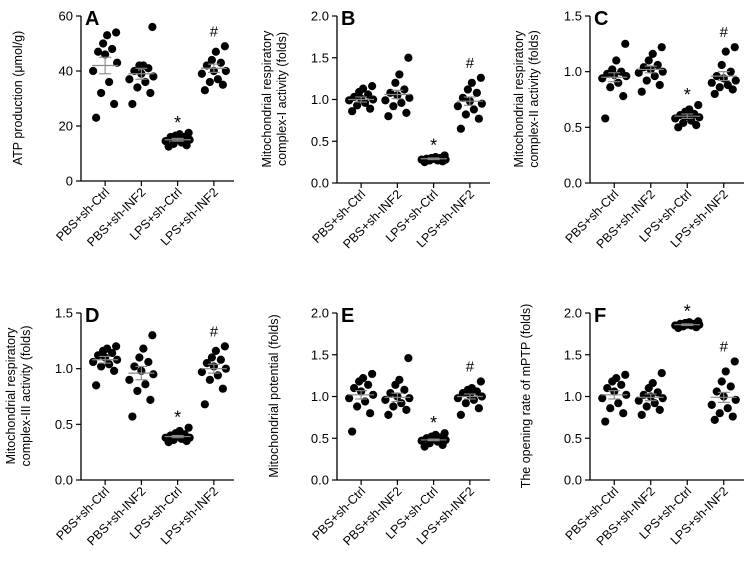 The width and height of the screenshot is (751, 563). What do you see at coordinates (66, 16) in the screenshot?
I see `y-tick-label: 60` at bounding box center [66, 16].